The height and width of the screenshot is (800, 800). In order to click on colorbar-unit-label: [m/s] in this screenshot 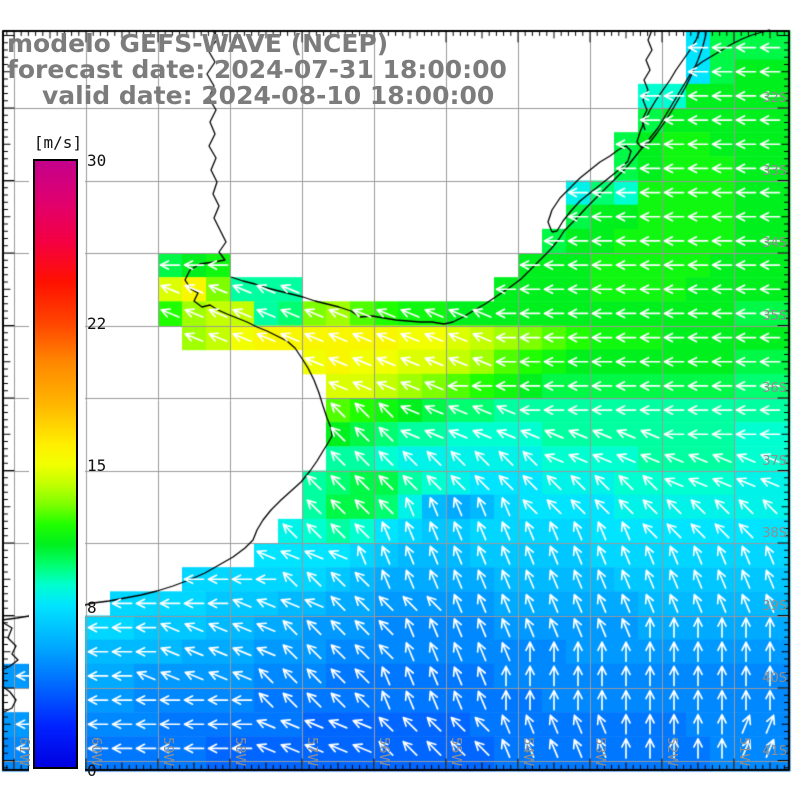, I will do `click(58, 142)`.